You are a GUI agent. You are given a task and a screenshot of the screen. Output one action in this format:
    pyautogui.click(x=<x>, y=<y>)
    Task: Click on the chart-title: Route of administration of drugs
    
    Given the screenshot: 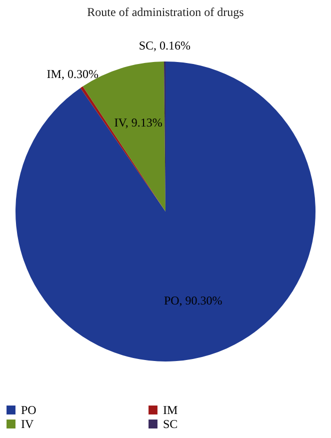 What is the action you would take?
    pyautogui.click(x=165, y=12)
    